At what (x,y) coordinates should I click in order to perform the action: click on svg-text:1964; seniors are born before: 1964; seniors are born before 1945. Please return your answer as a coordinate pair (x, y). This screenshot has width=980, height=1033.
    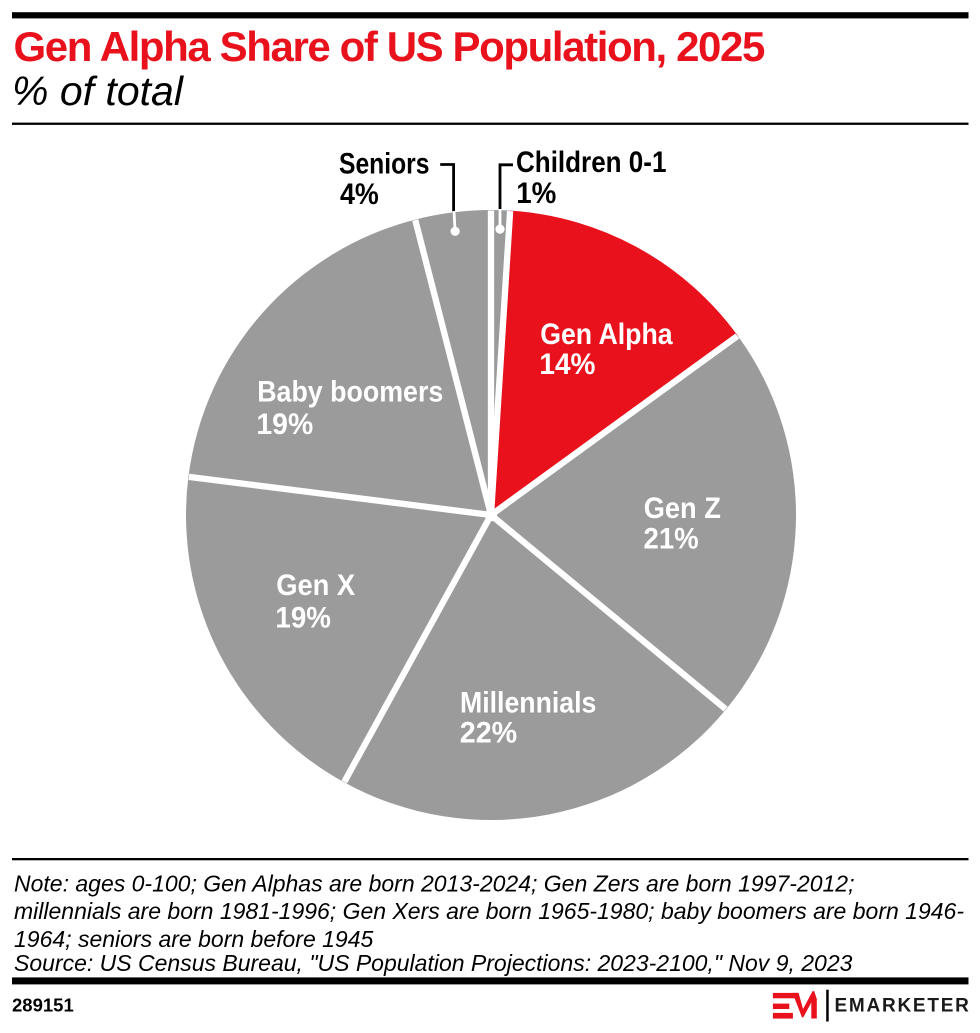
    Looking at the image, I should click on (194, 939).